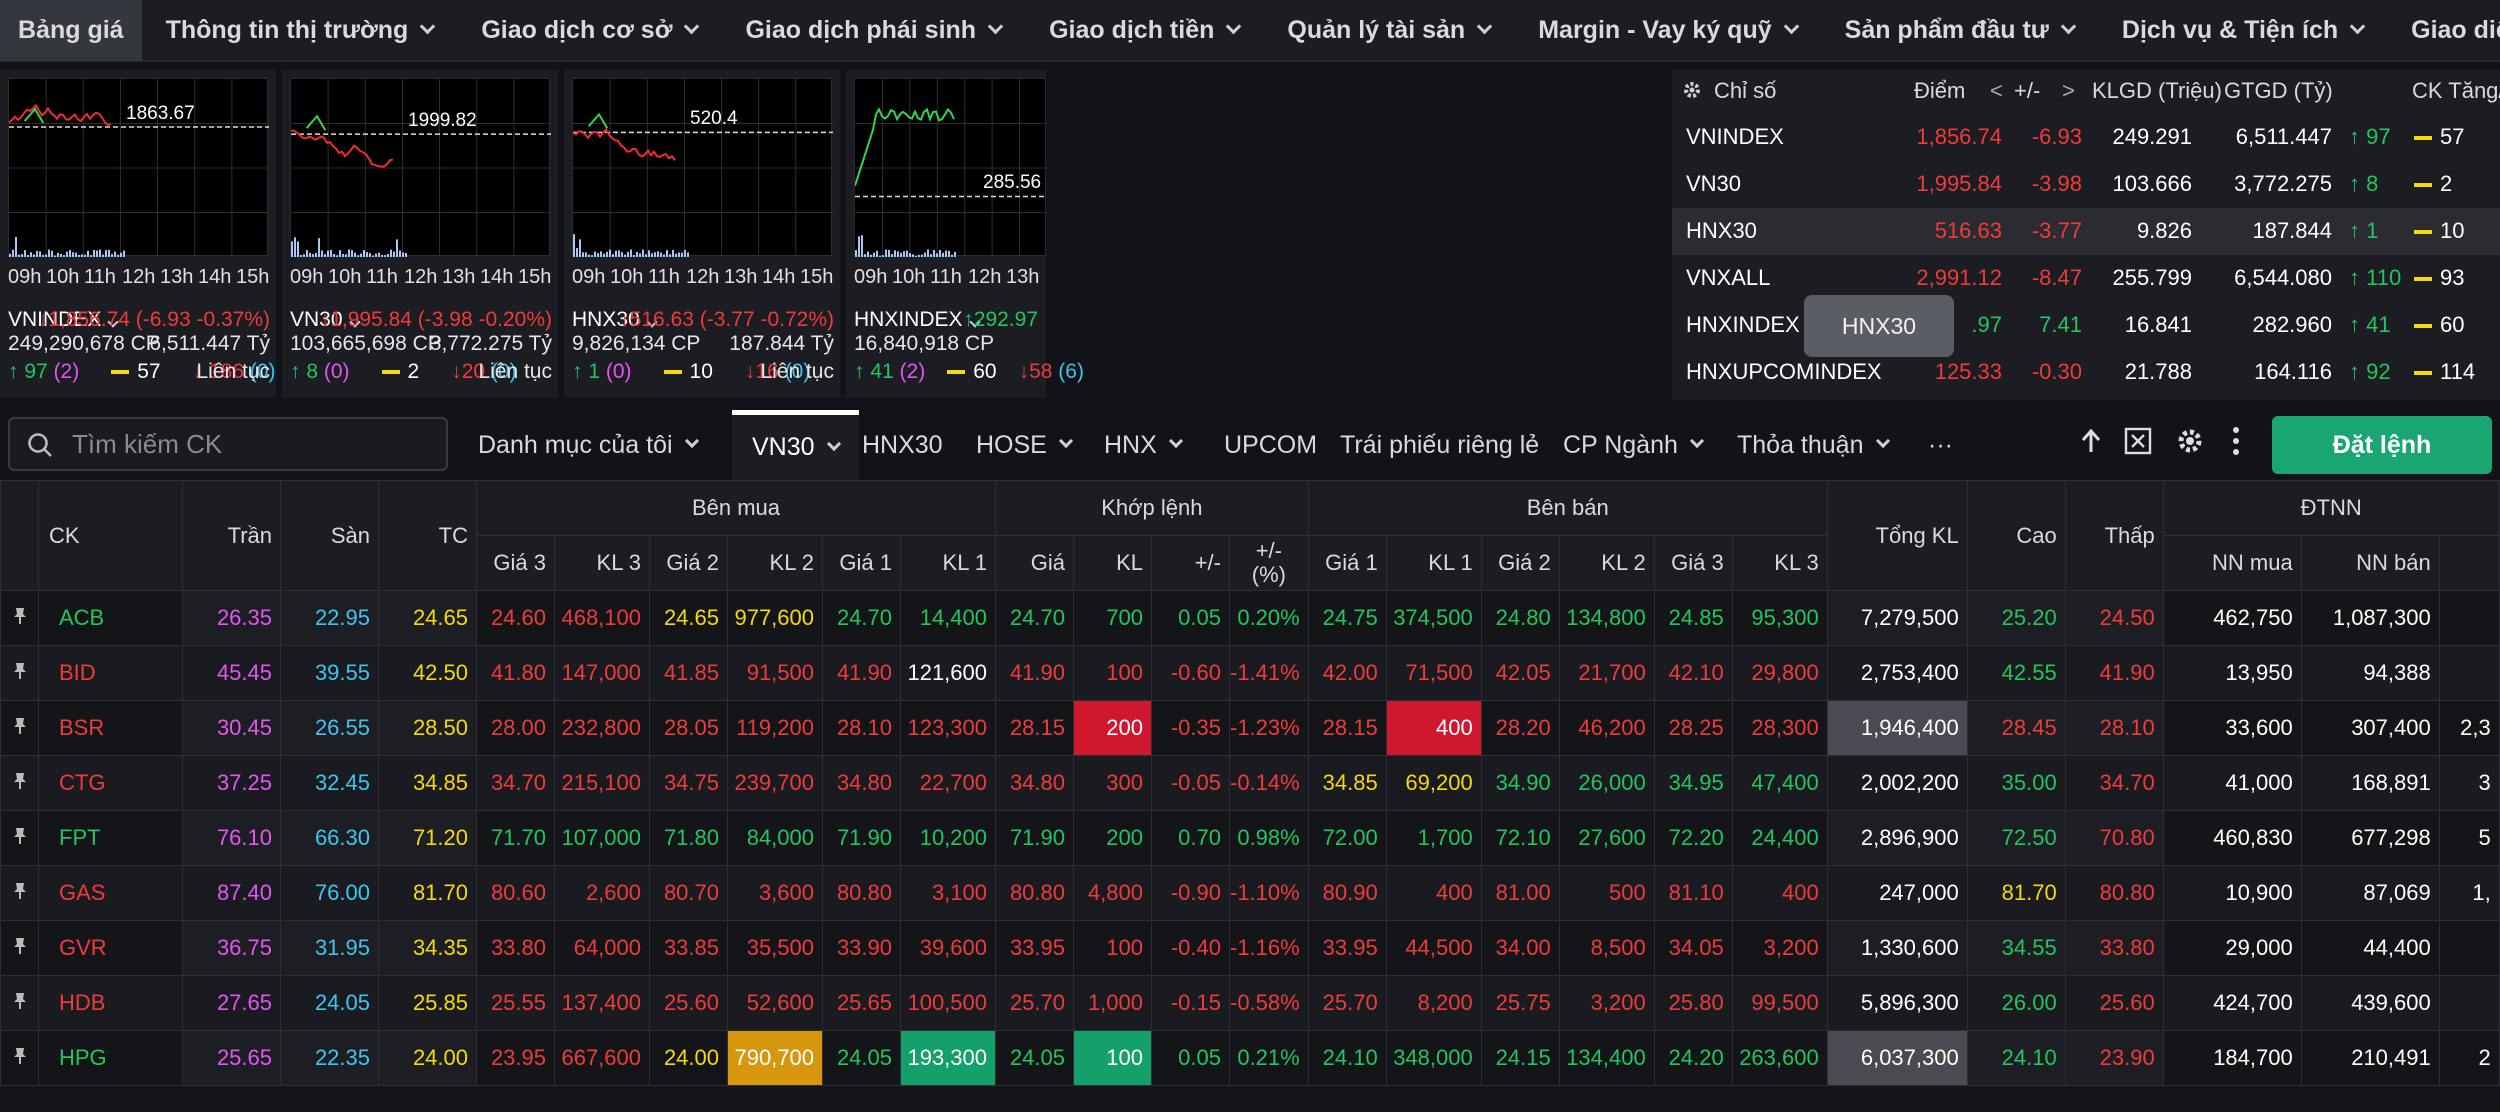 The image size is (2500, 1112). What do you see at coordinates (1606, 948) in the screenshot?
I see `cell-17: 8,500` at bounding box center [1606, 948].